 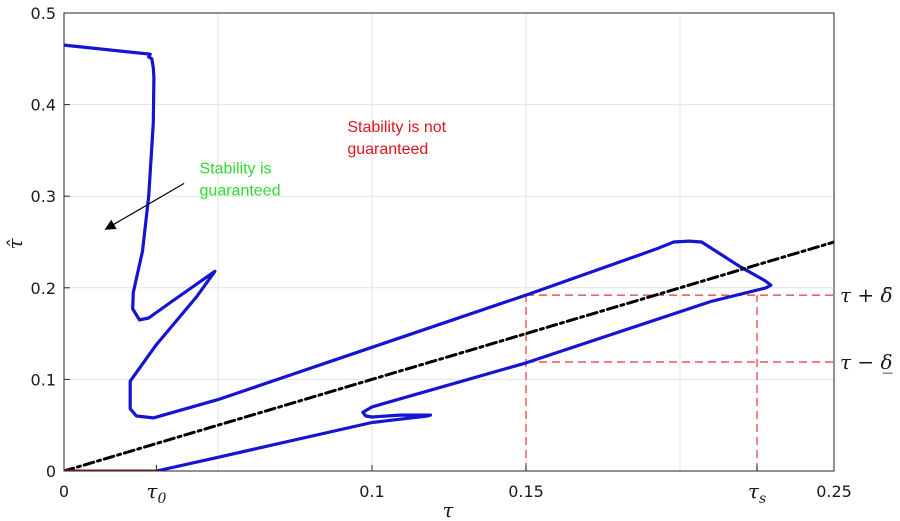 What do you see at coordinates (240, 190) in the screenshot?
I see `annotation-guaranteed-line-1: guaranteed` at bounding box center [240, 190].